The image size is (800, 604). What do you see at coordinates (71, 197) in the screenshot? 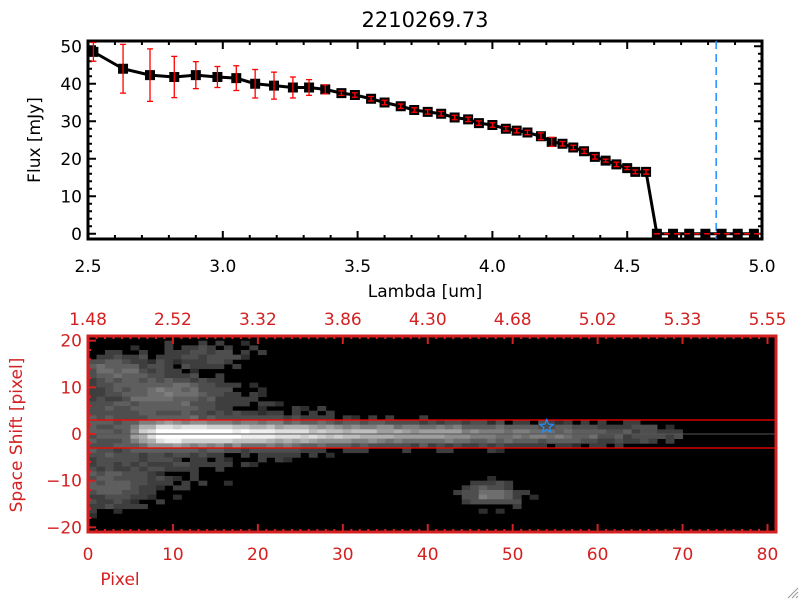
I see `y-tick-label: 10` at bounding box center [71, 197].